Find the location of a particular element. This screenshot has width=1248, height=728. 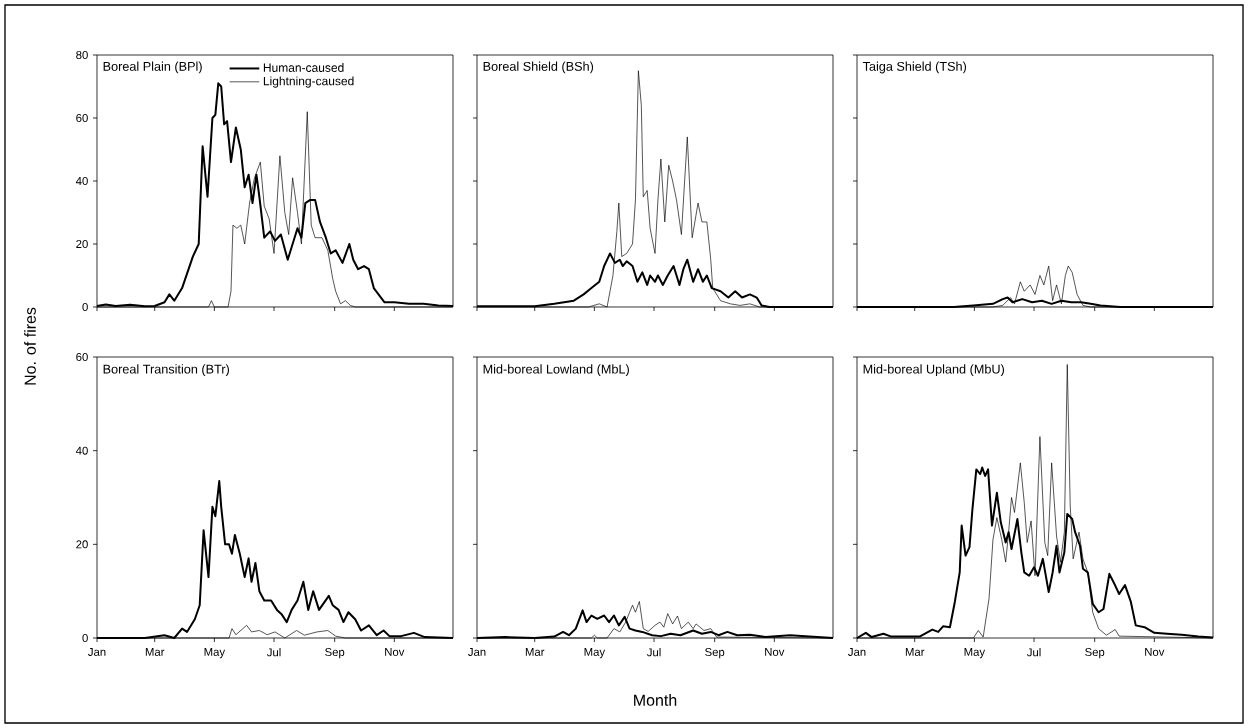

y-tick-label: 80 is located at coordinates (82, 55).